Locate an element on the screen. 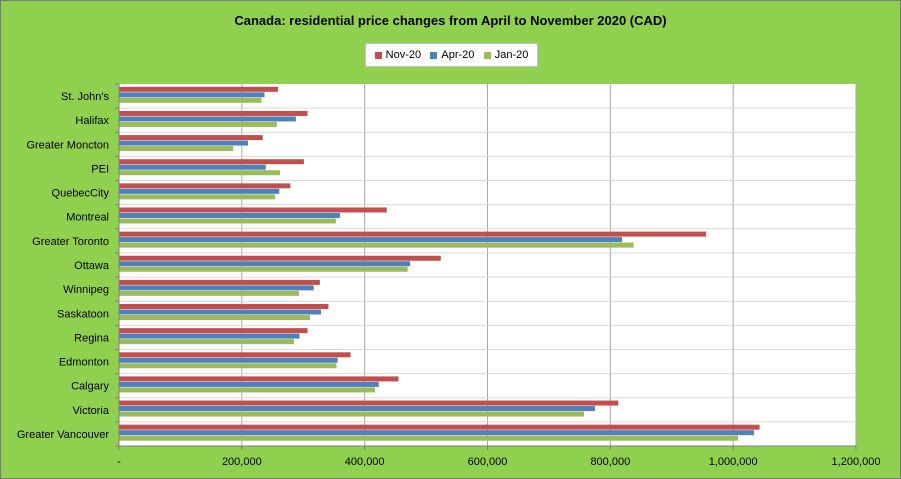  legend-label-nov-20: Nov-20 is located at coordinates (403, 55).